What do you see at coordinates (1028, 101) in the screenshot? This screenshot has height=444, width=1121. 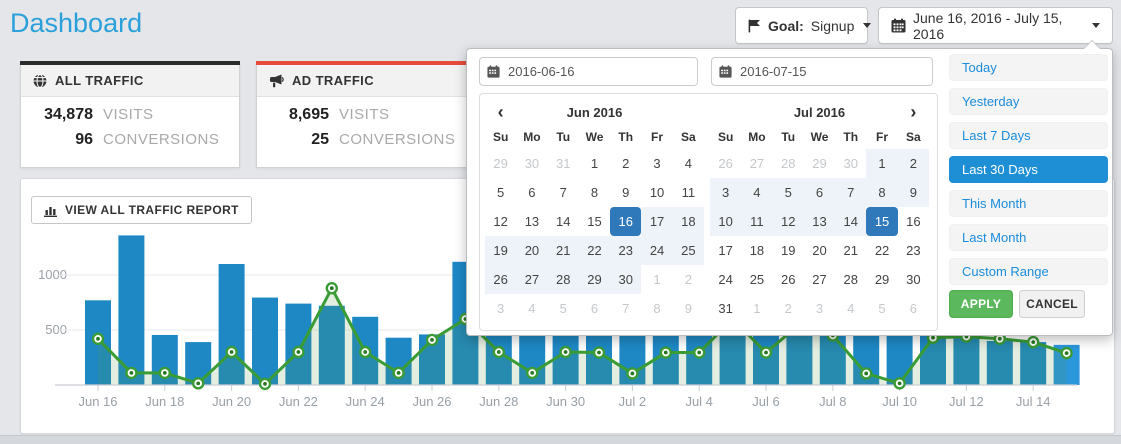 I see `range-option-yesterday: Yesterday` at bounding box center [1028, 101].